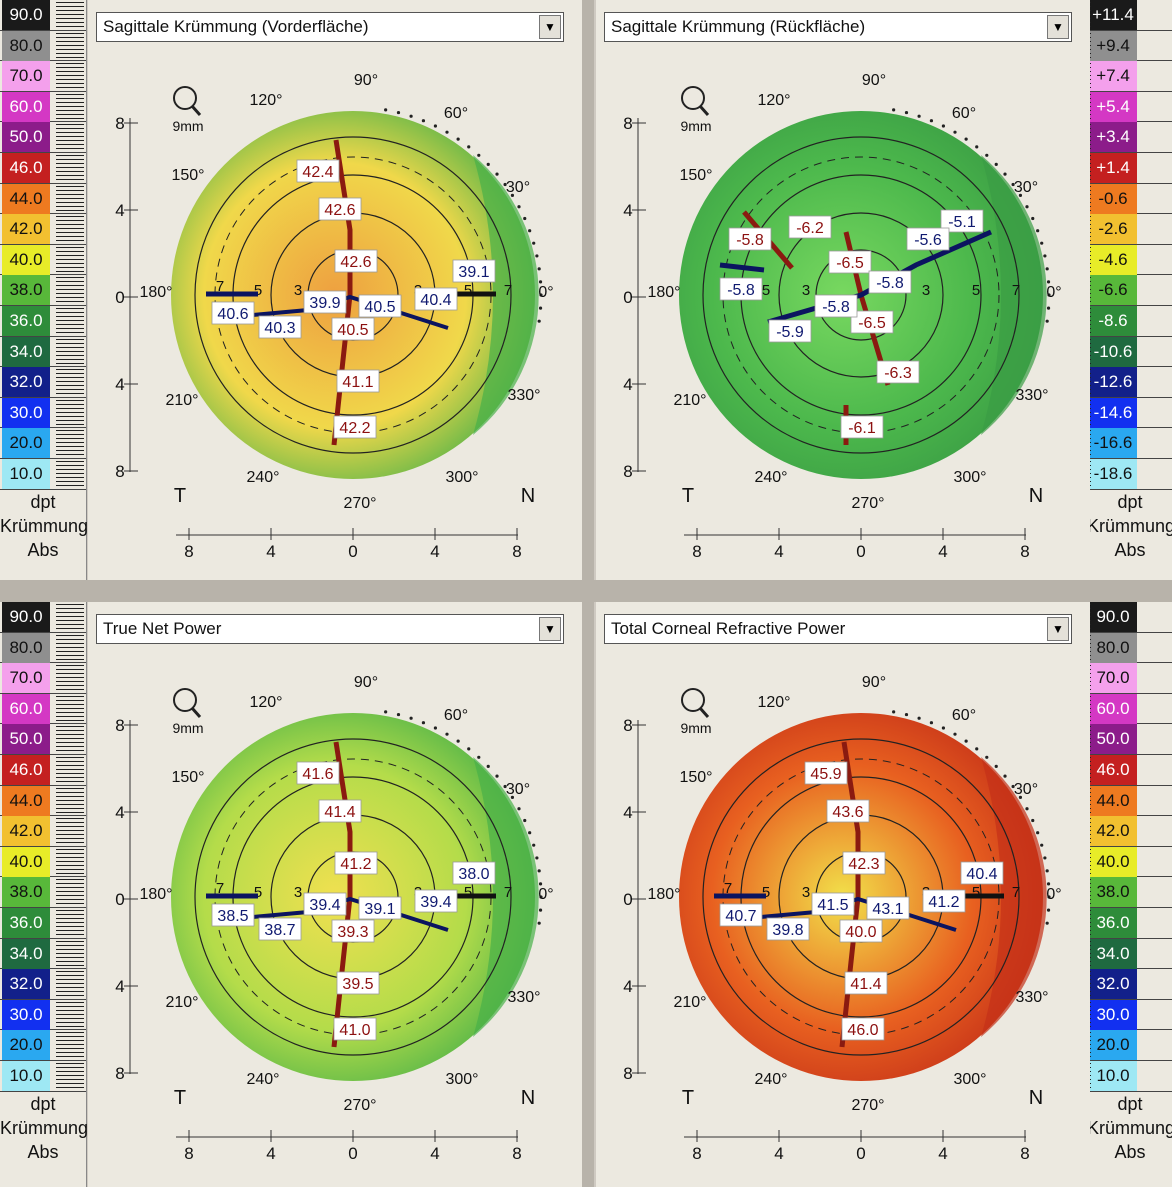  I want to click on svg-text: 41.1, so click(357, 382).